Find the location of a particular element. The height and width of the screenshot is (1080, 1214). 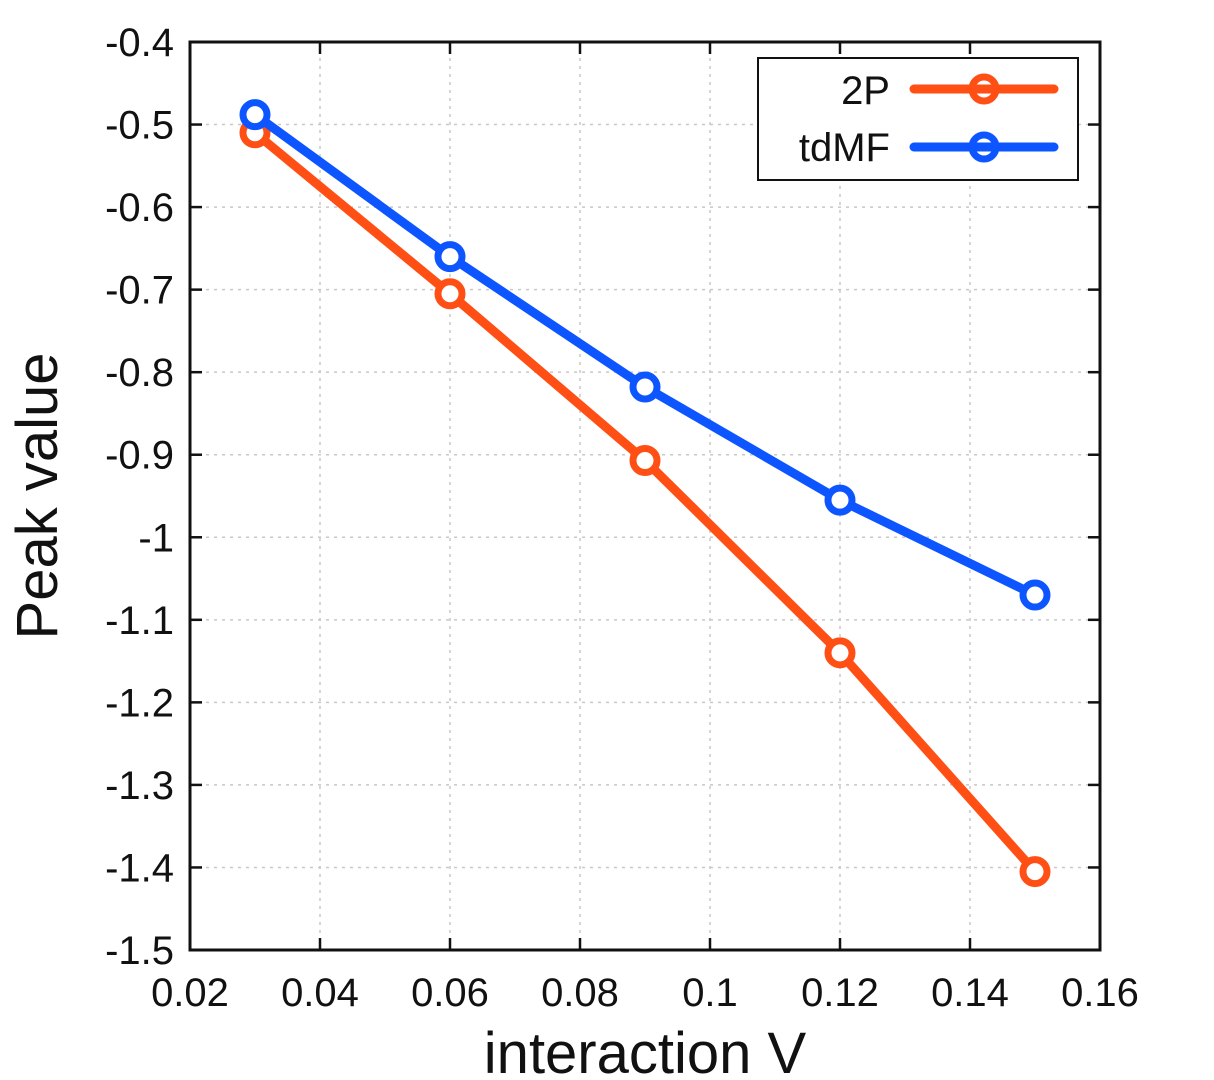

y-tick-label: -0.6 is located at coordinates (139, 208).